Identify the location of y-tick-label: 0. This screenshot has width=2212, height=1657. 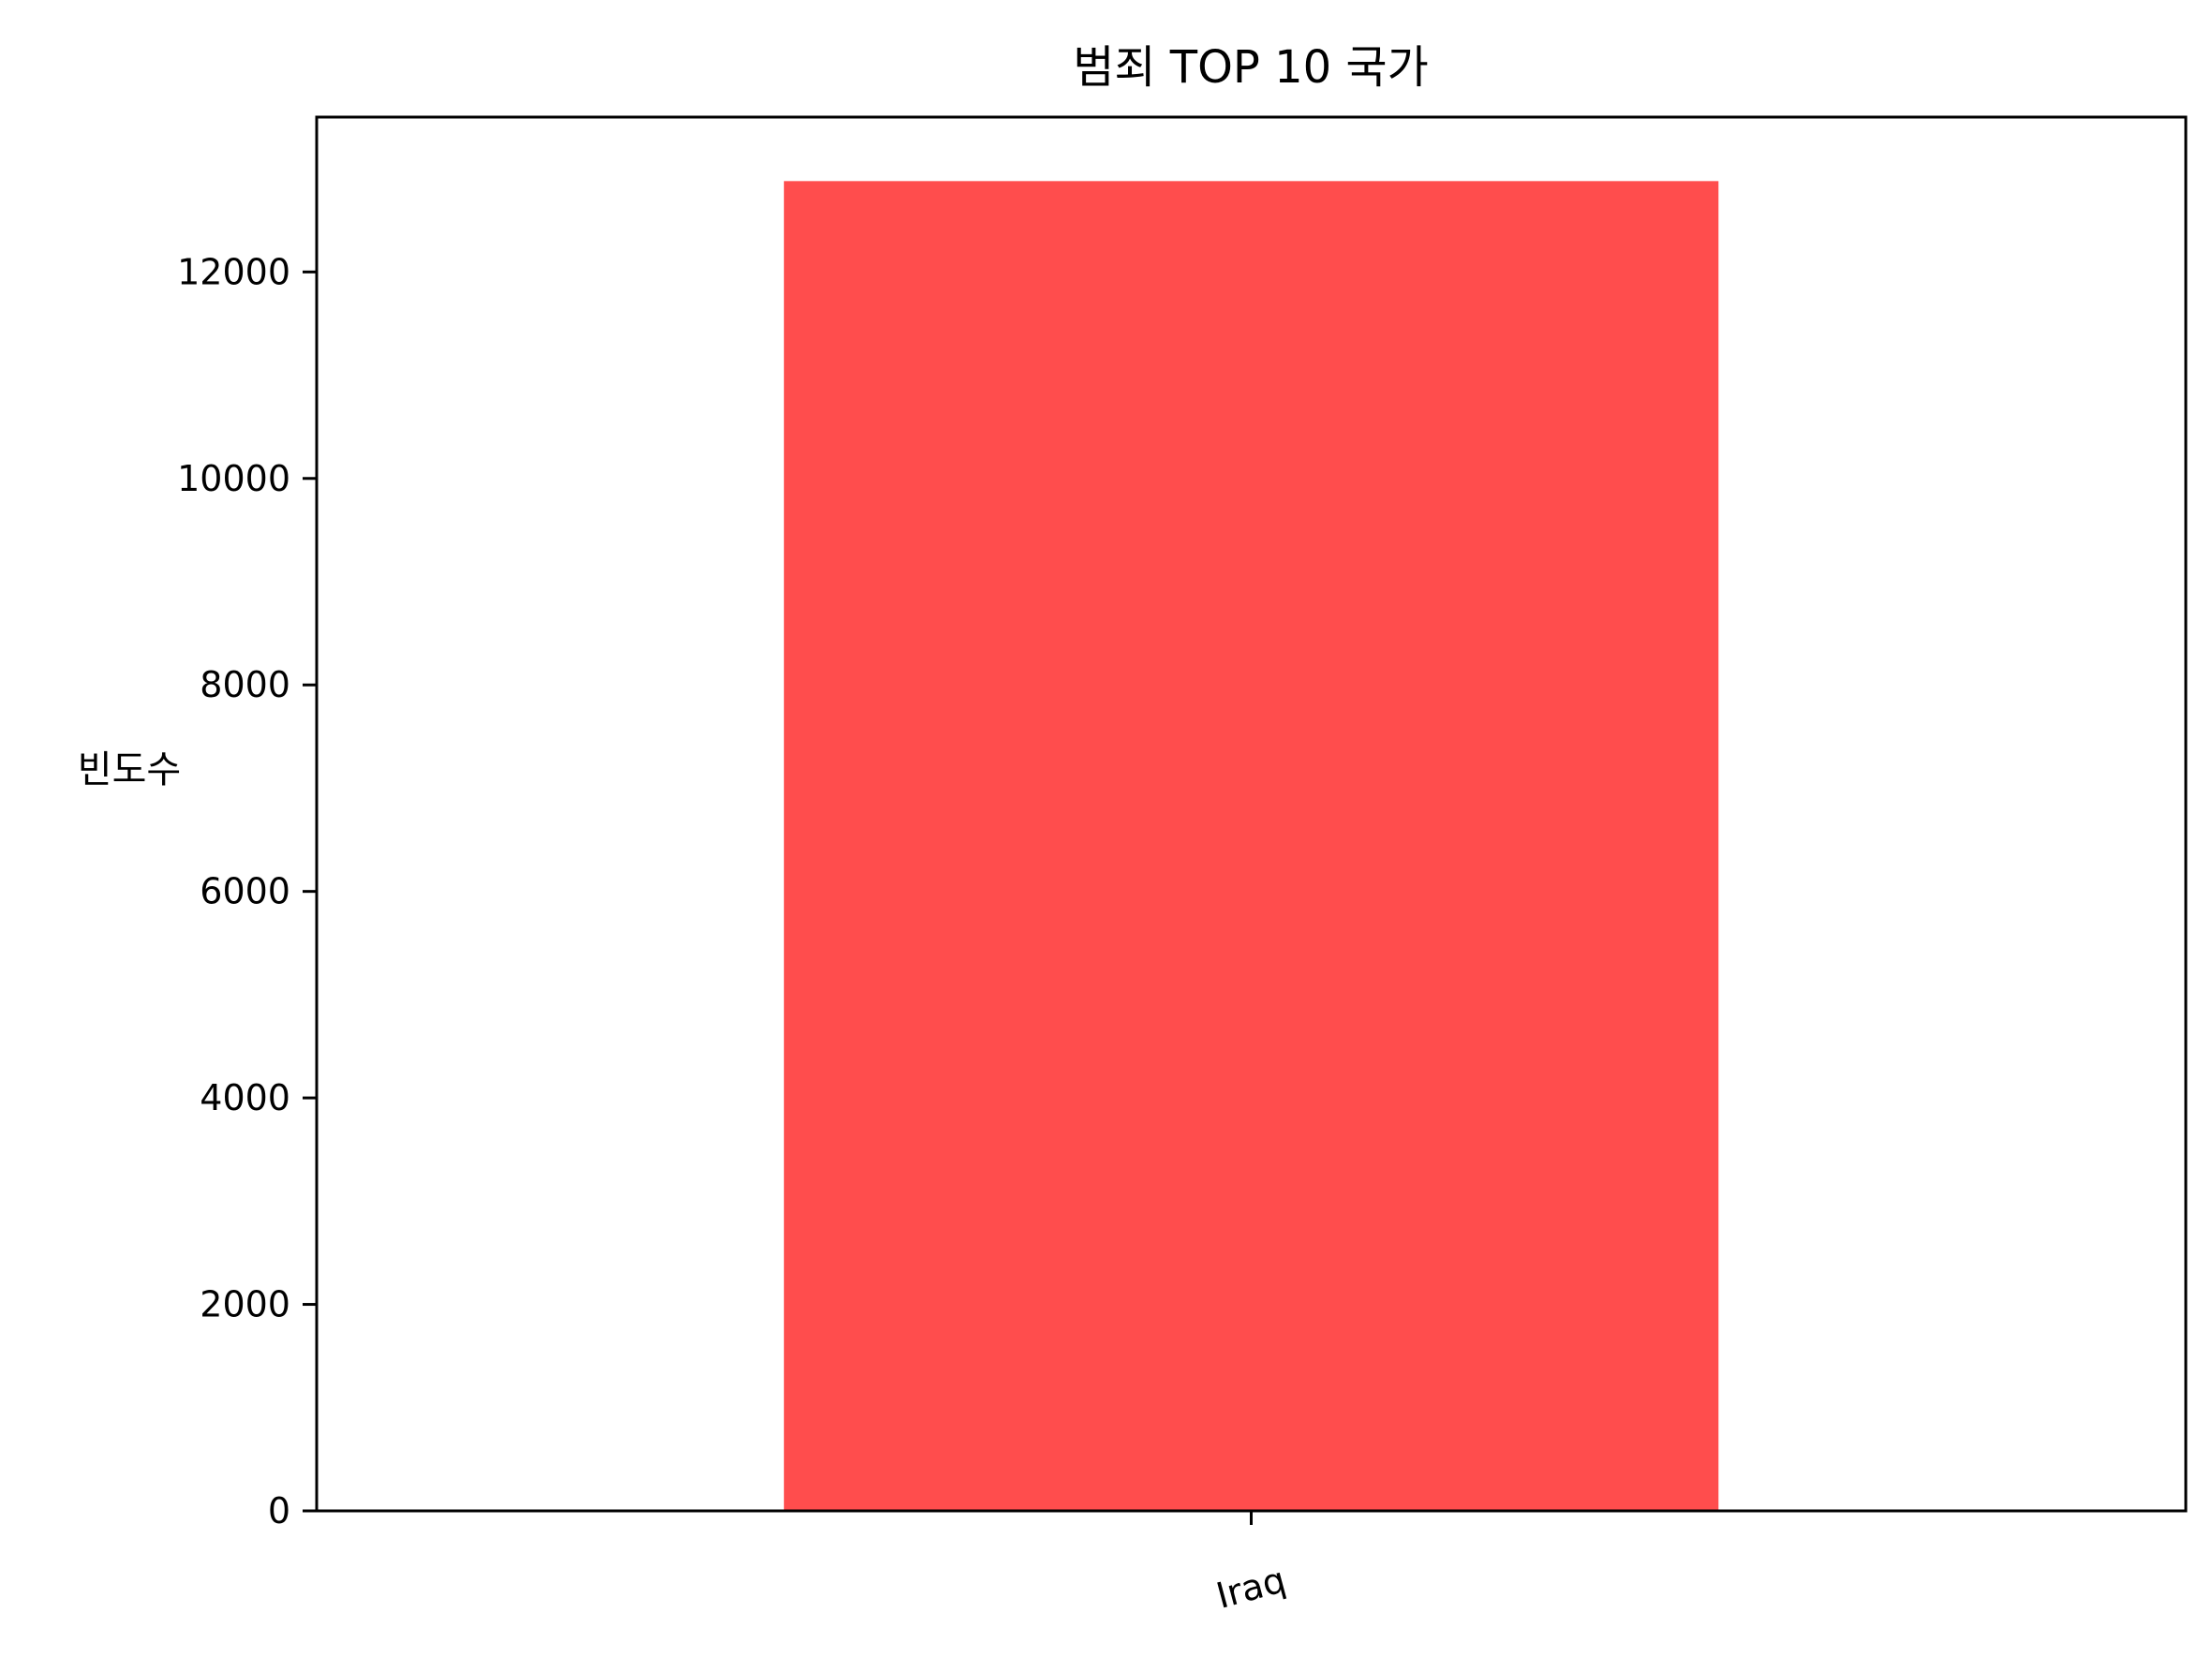
(279, 1511).